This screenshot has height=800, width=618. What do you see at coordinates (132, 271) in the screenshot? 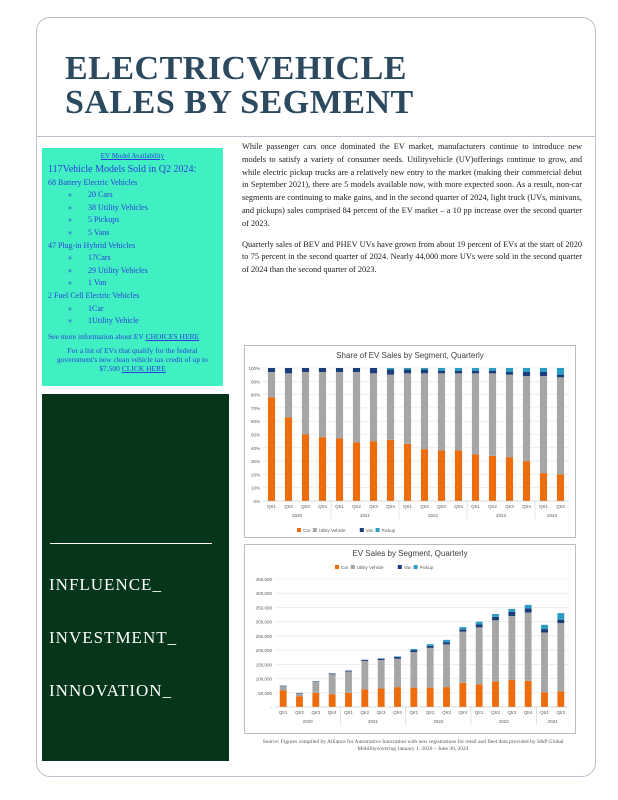
I see `list-item: » 29 Utility Vehicles` at bounding box center [132, 271].